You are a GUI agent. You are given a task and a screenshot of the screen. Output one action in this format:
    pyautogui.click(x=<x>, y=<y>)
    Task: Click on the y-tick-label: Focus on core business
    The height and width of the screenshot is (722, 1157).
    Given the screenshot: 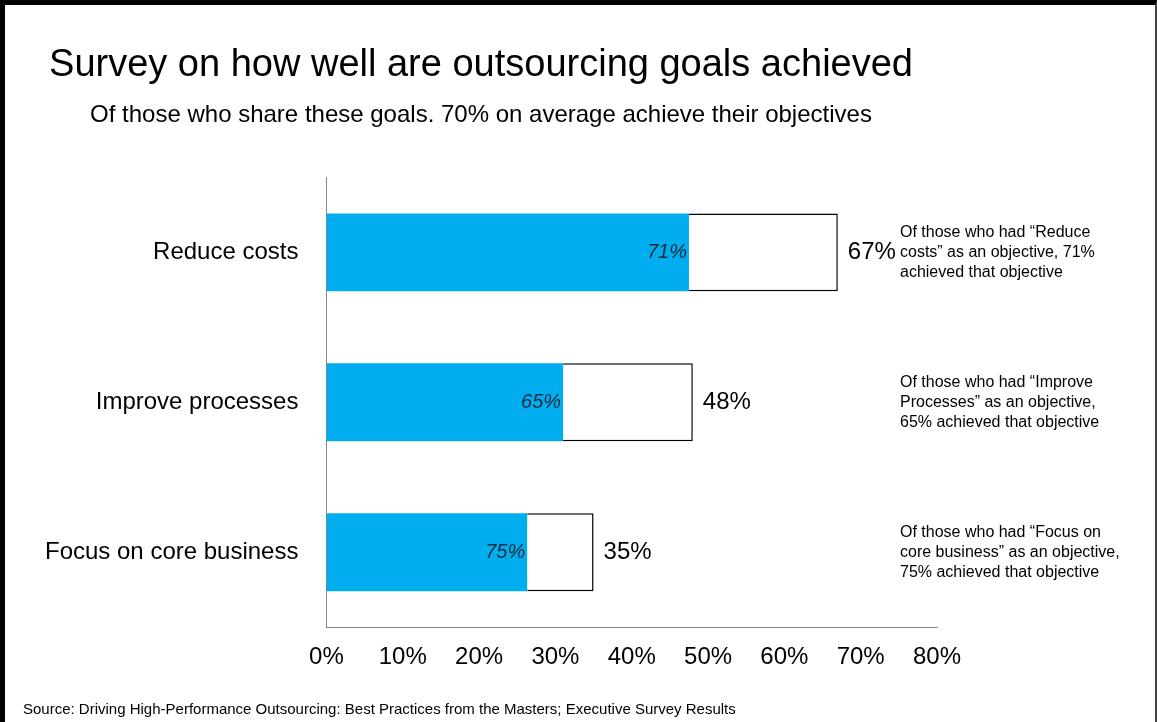 What is the action you would take?
    pyautogui.click(x=172, y=550)
    